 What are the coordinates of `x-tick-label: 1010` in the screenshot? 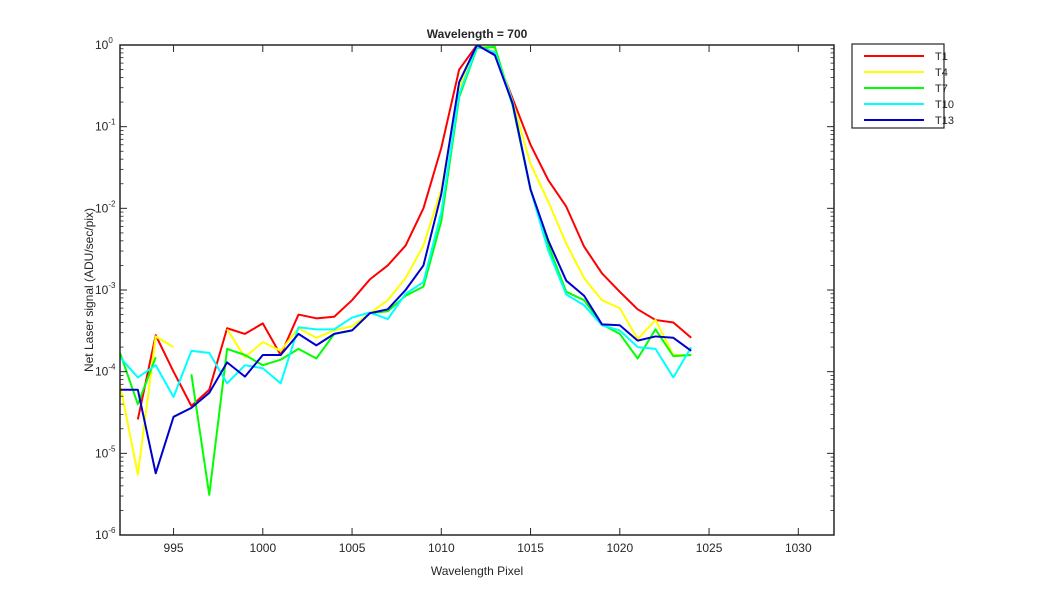 It's located at (441, 548).